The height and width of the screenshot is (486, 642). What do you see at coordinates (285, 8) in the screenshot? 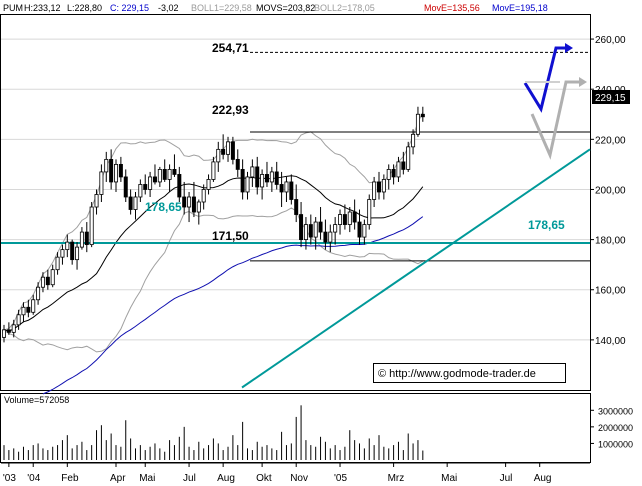
I see `header-movs: MOVS=203,82` at bounding box center [285, 8].